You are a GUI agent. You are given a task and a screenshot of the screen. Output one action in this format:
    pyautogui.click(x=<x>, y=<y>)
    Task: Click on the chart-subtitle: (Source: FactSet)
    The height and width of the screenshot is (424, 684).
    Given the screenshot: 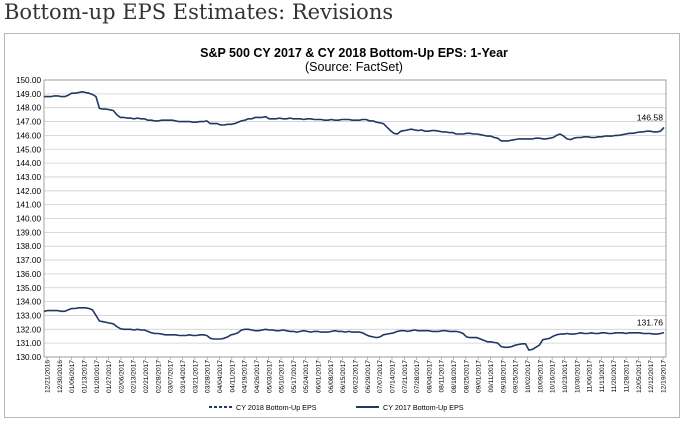 What is the action you would take?
    pyautogui.click(x=354, y=67)
    